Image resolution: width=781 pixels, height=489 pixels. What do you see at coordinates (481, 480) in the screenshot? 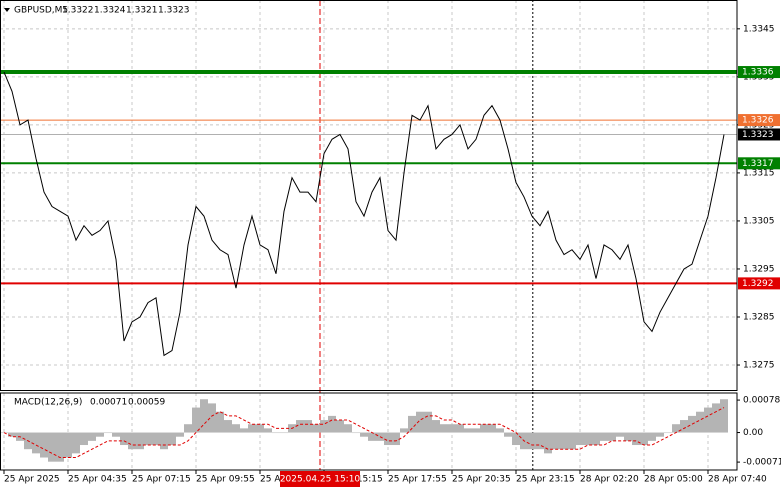
I see `x-tick-label: 25 Apr 20:35` at bounding box center [481, 480].